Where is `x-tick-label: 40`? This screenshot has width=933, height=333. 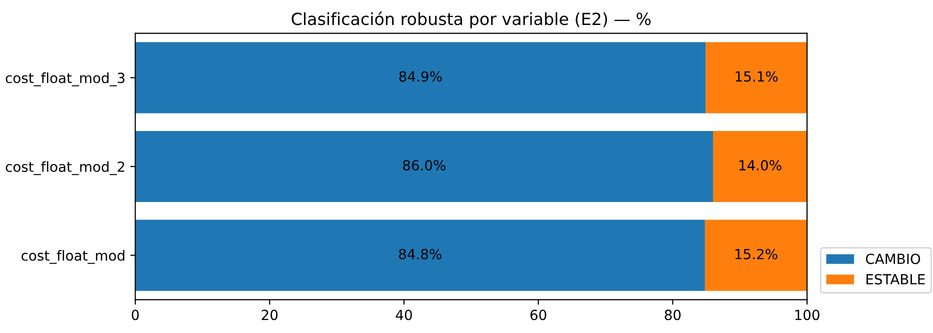 x-tick-label: 40 is located at coordinates (404, 315).